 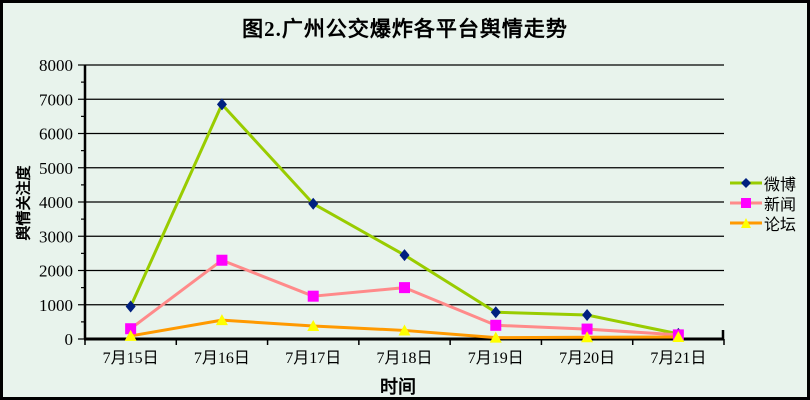 I want to click on legend-label-weibo: 微博, so click(x=780, y=185).